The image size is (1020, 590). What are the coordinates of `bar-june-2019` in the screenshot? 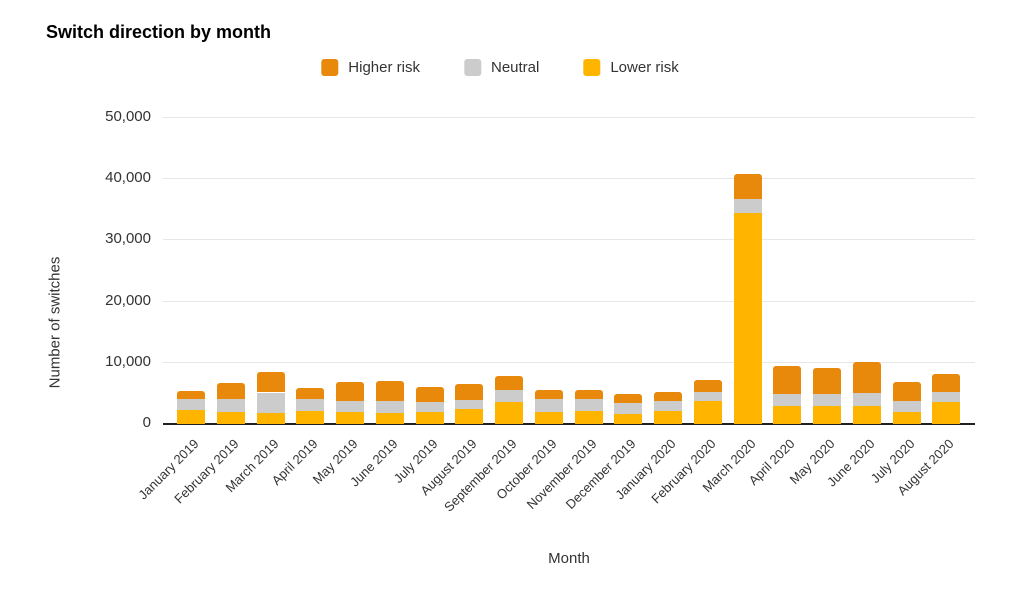 It's located at (389, 271).